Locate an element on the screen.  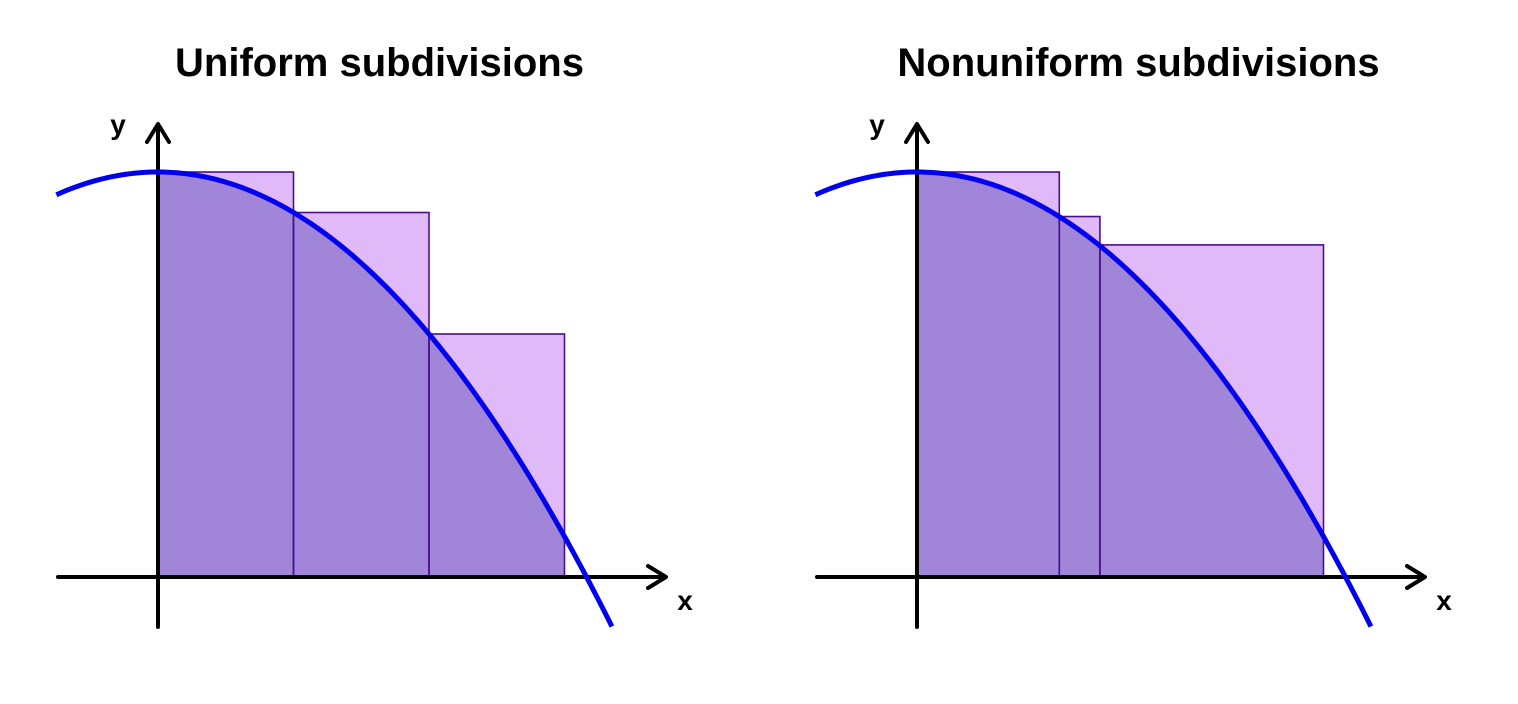
uniform-title: Uniform subdivisions is located at coordinates (379, 63).